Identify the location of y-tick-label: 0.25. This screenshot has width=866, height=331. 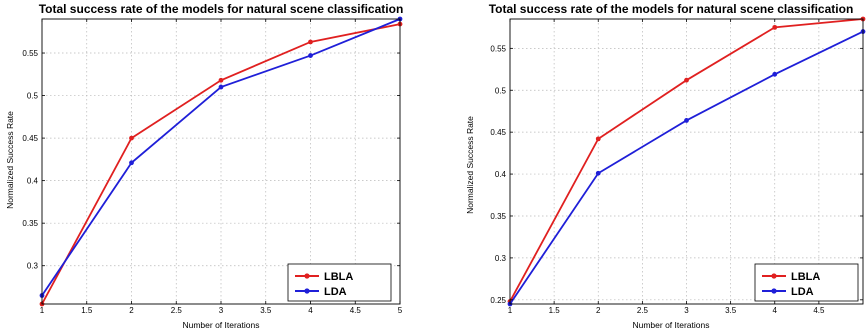
(498, 300).